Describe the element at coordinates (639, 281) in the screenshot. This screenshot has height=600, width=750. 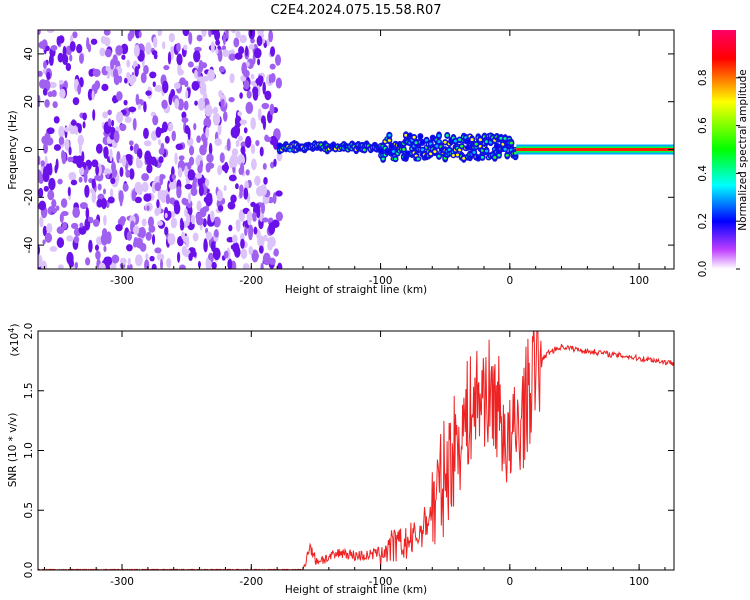
I see `spectrogram-xtick-label: 100` at that location.